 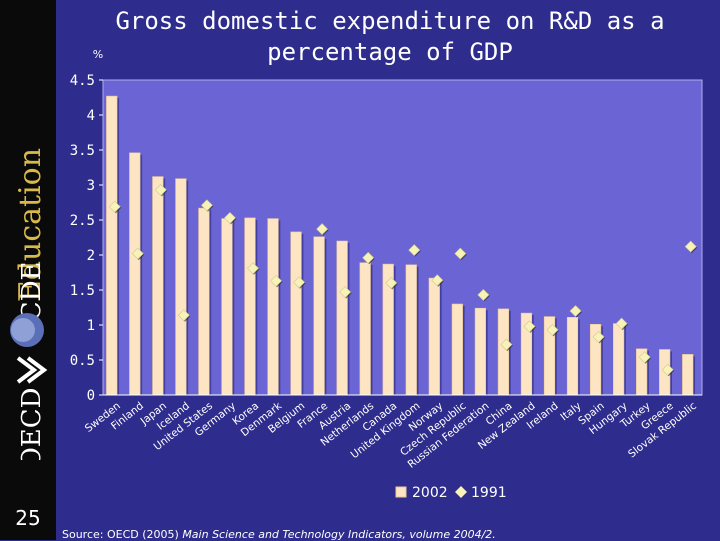 What do you see at coordinates (28, 518) in the screenshot?
I see `slide-number: 25` at bounding box center [28, 518].